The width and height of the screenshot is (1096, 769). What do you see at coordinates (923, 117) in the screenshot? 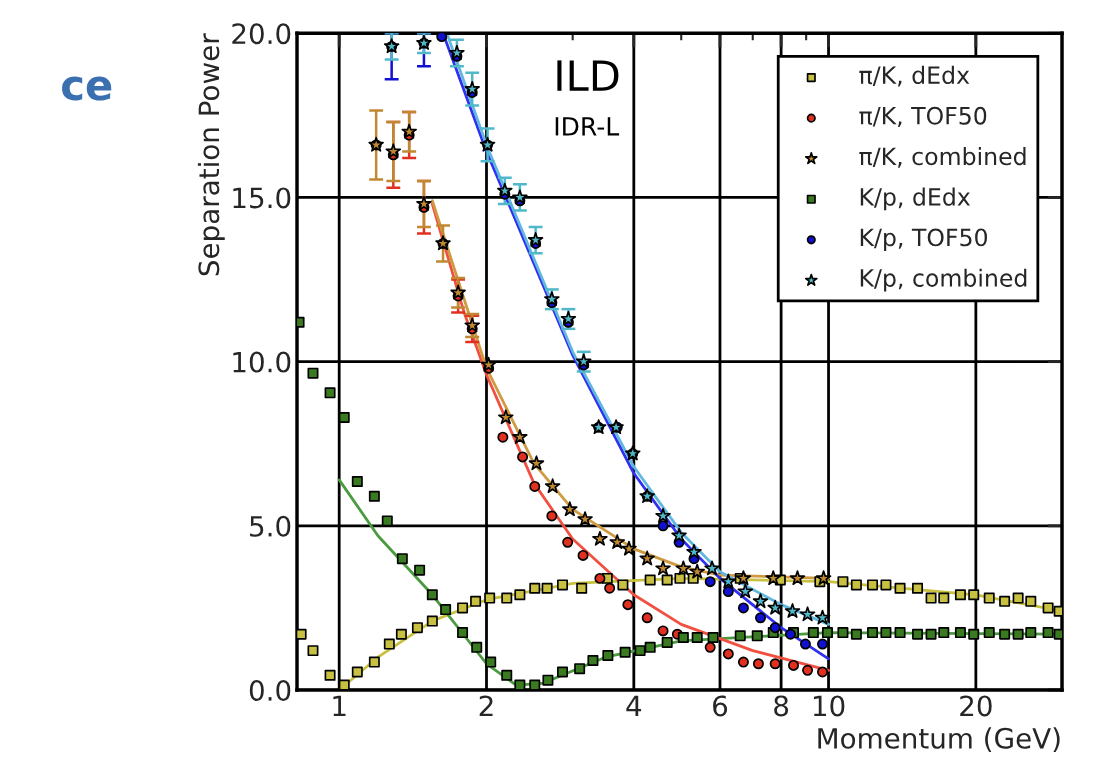
I see `legend-label: π/K, TOF50` at bounding box center [923, 117].